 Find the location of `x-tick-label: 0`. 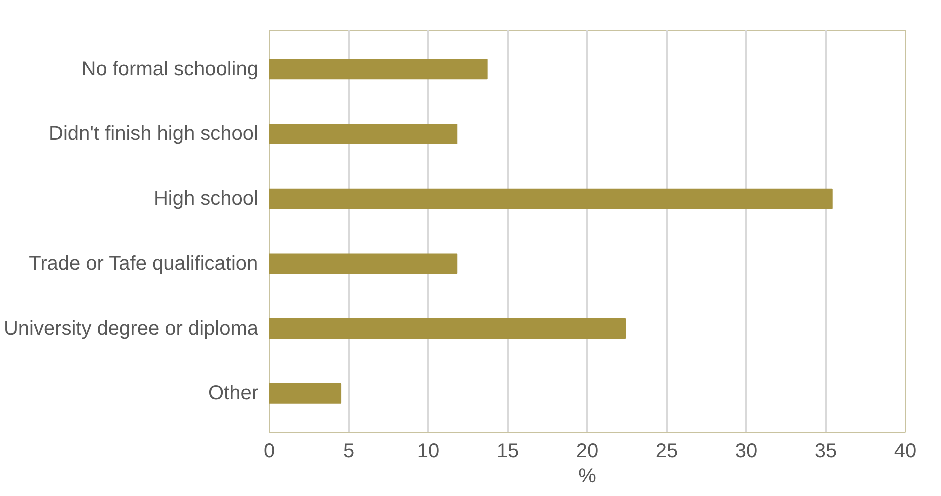

x-tick-label: 0 is located at coordinates (270, 451).